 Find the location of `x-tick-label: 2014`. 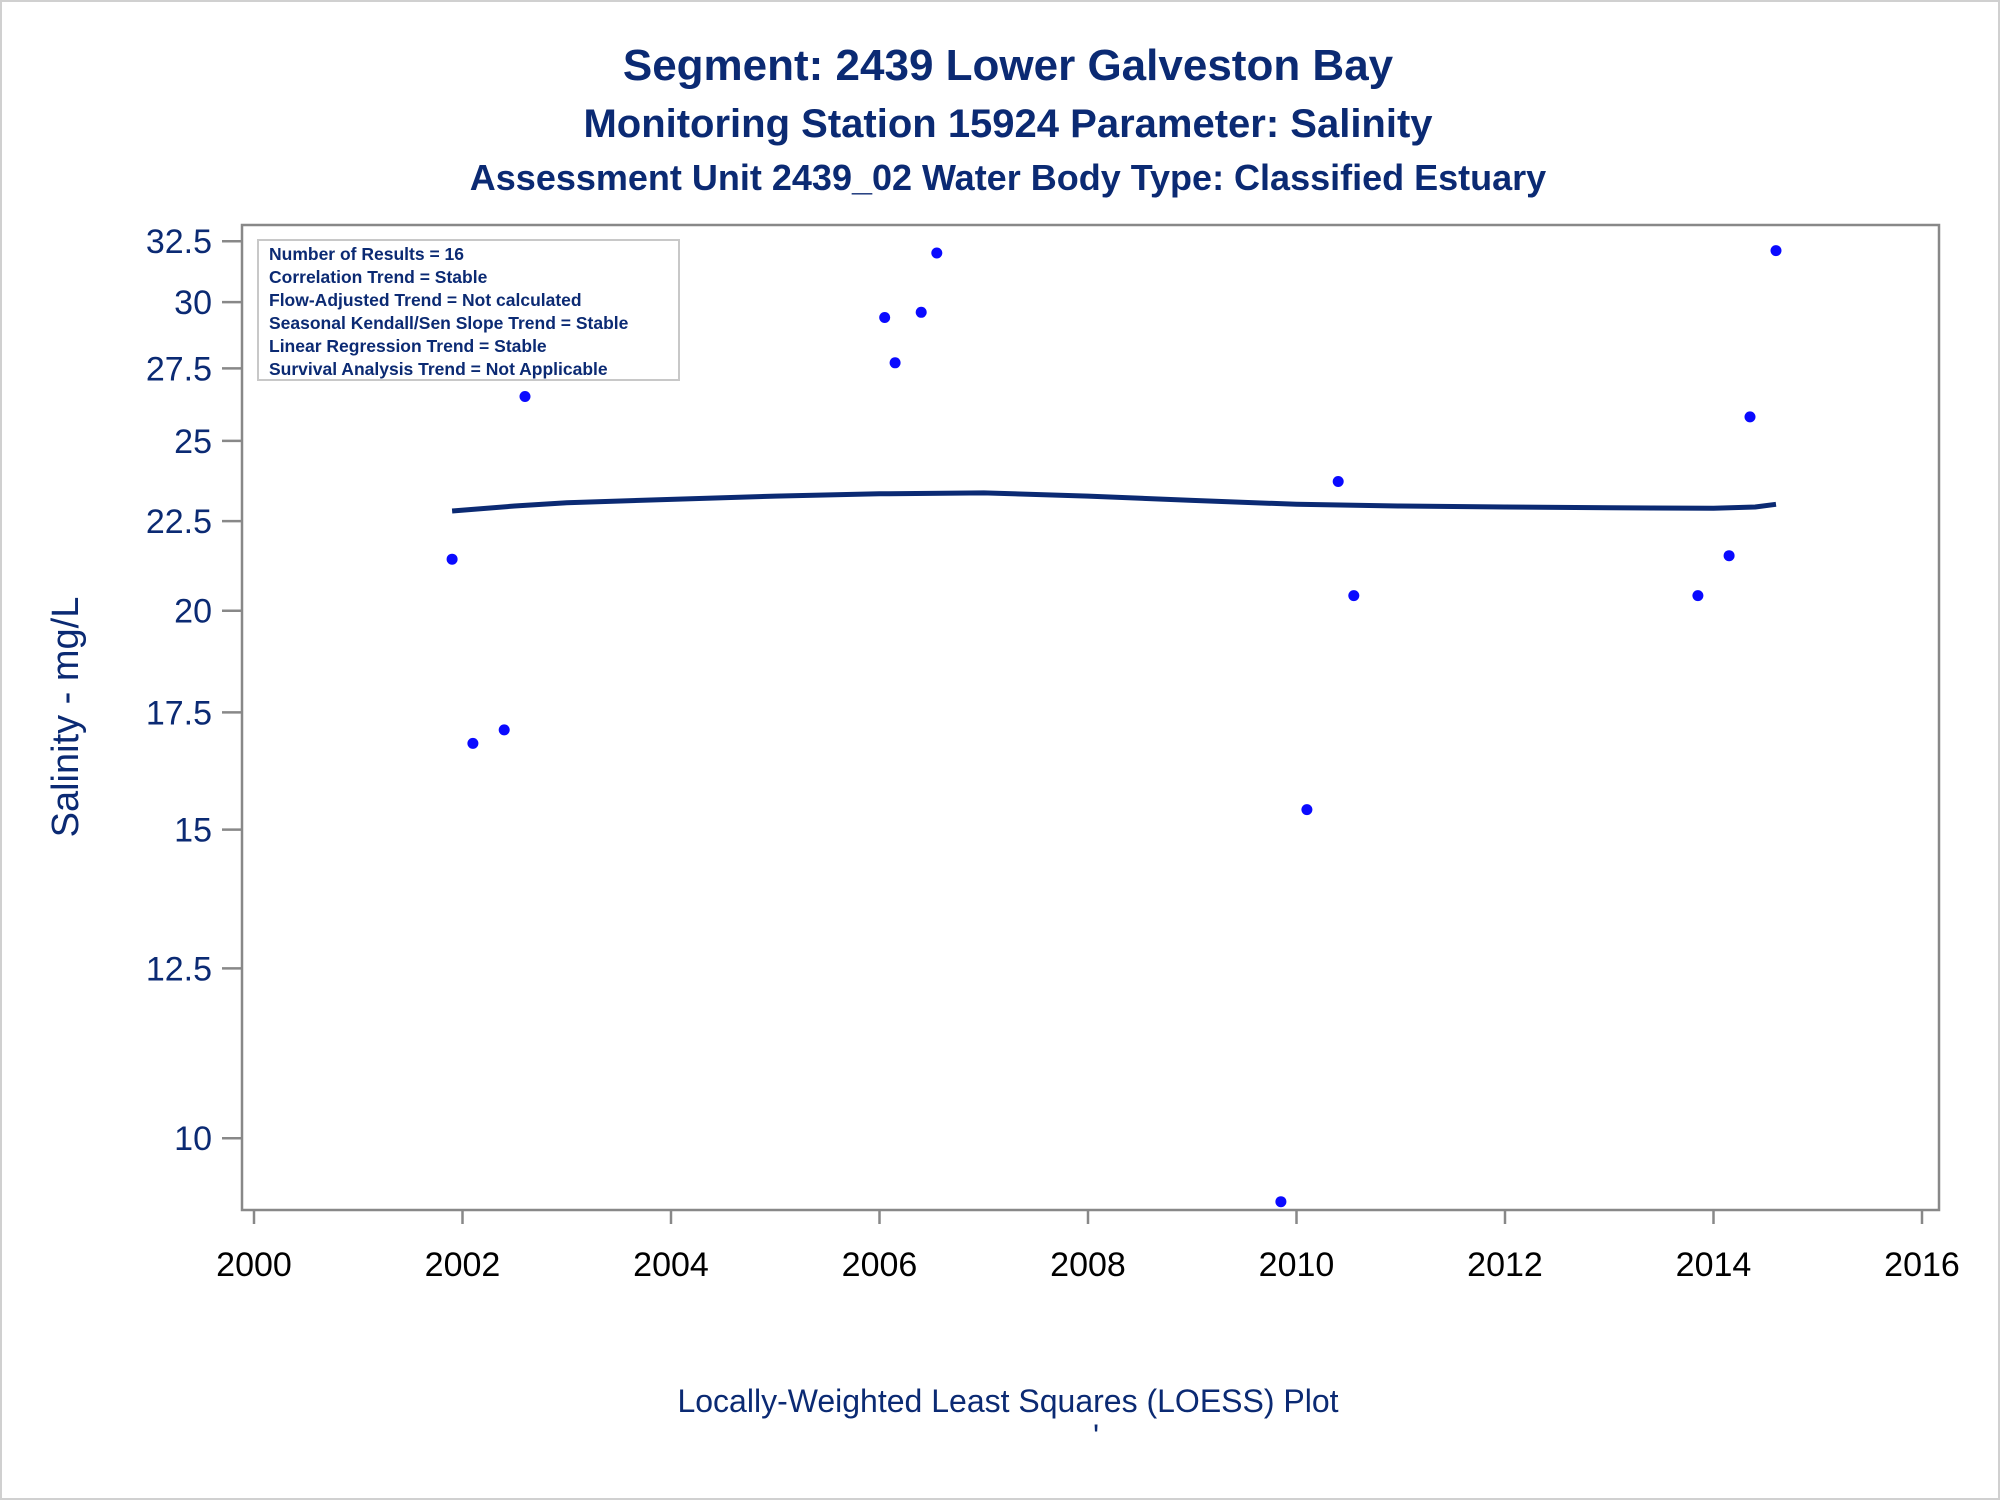

x-tick-label: 2014 is located at coordinates (1714, 1265).